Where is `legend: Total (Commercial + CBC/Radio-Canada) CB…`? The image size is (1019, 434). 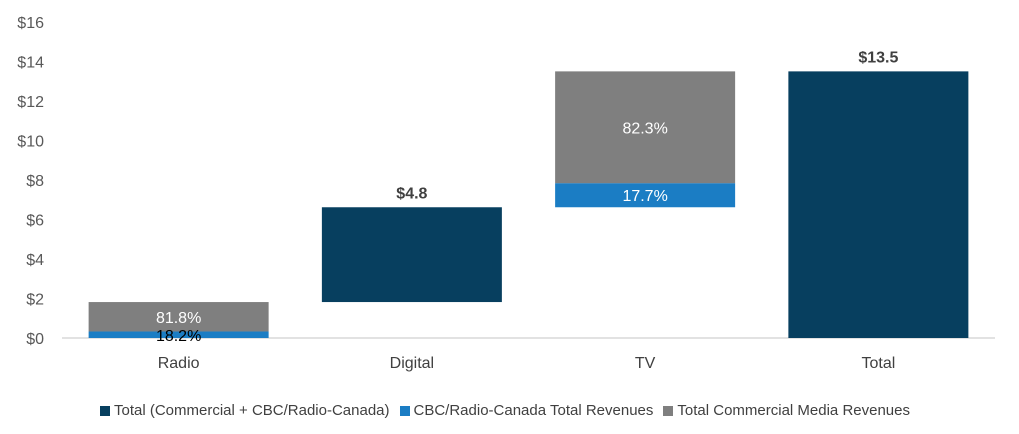 legend: Total (Commercial + CBC/Radio-Canada) CB… is located at coordinates (505, 410).